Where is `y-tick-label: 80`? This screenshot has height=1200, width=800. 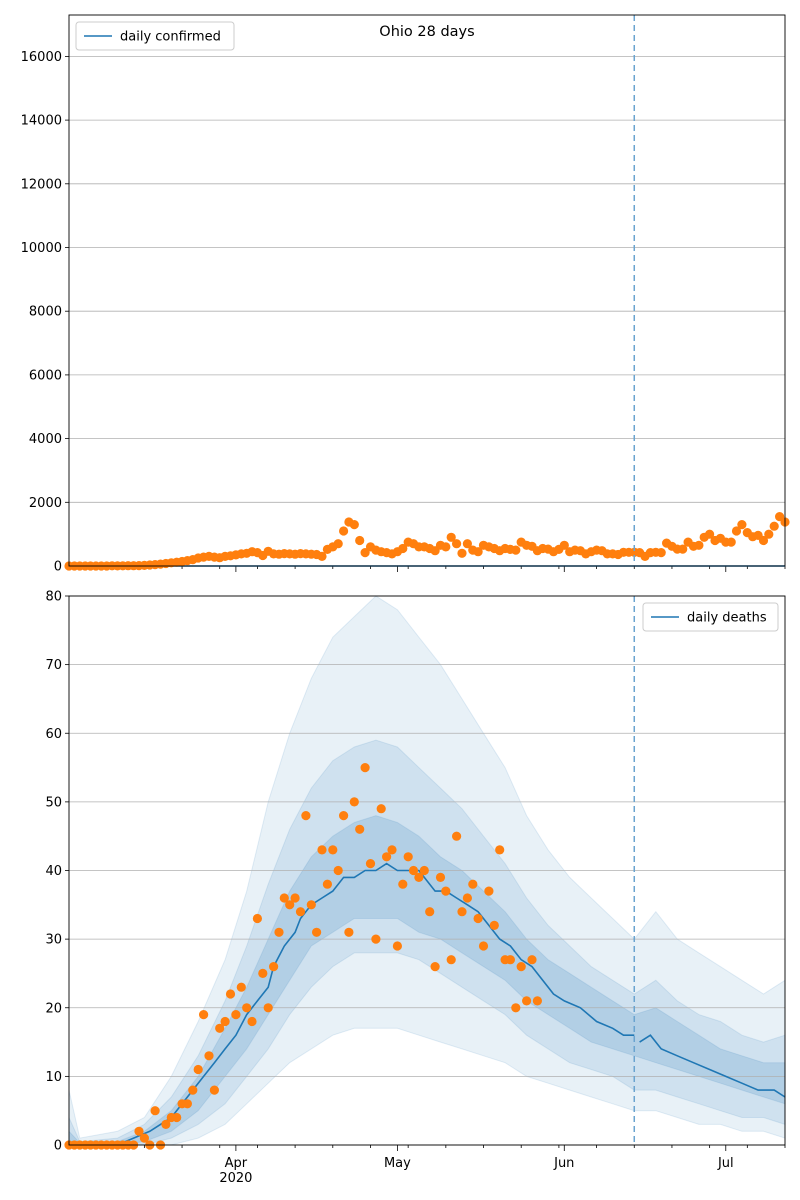
y-tick-label: 80 is located at coordinates (53, 597).